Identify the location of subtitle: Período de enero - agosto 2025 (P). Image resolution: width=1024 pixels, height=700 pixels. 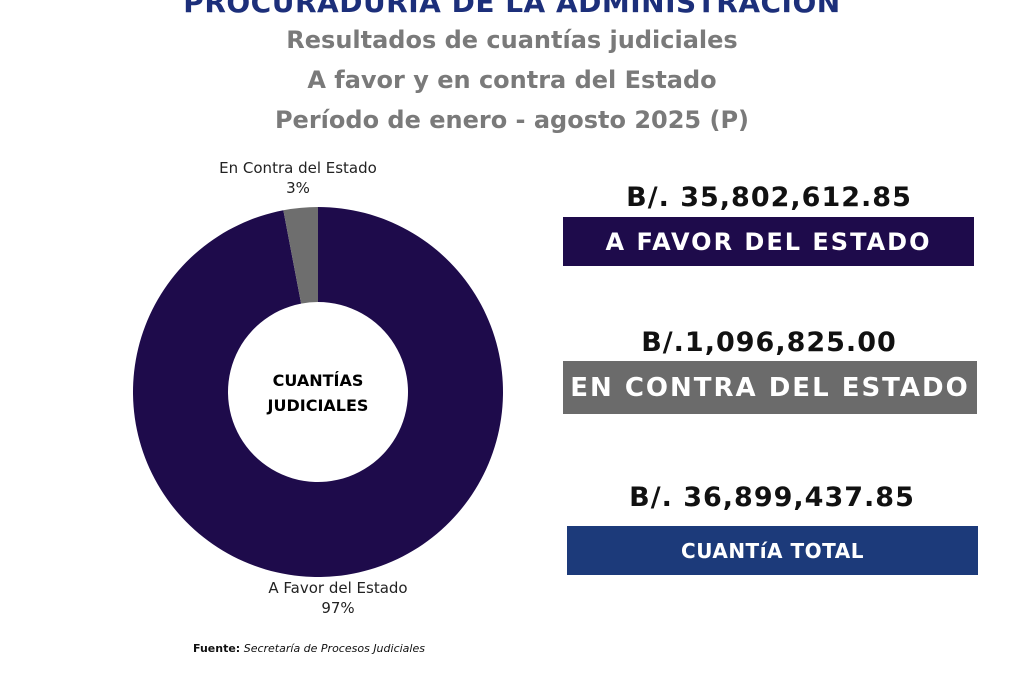
(512, 120).